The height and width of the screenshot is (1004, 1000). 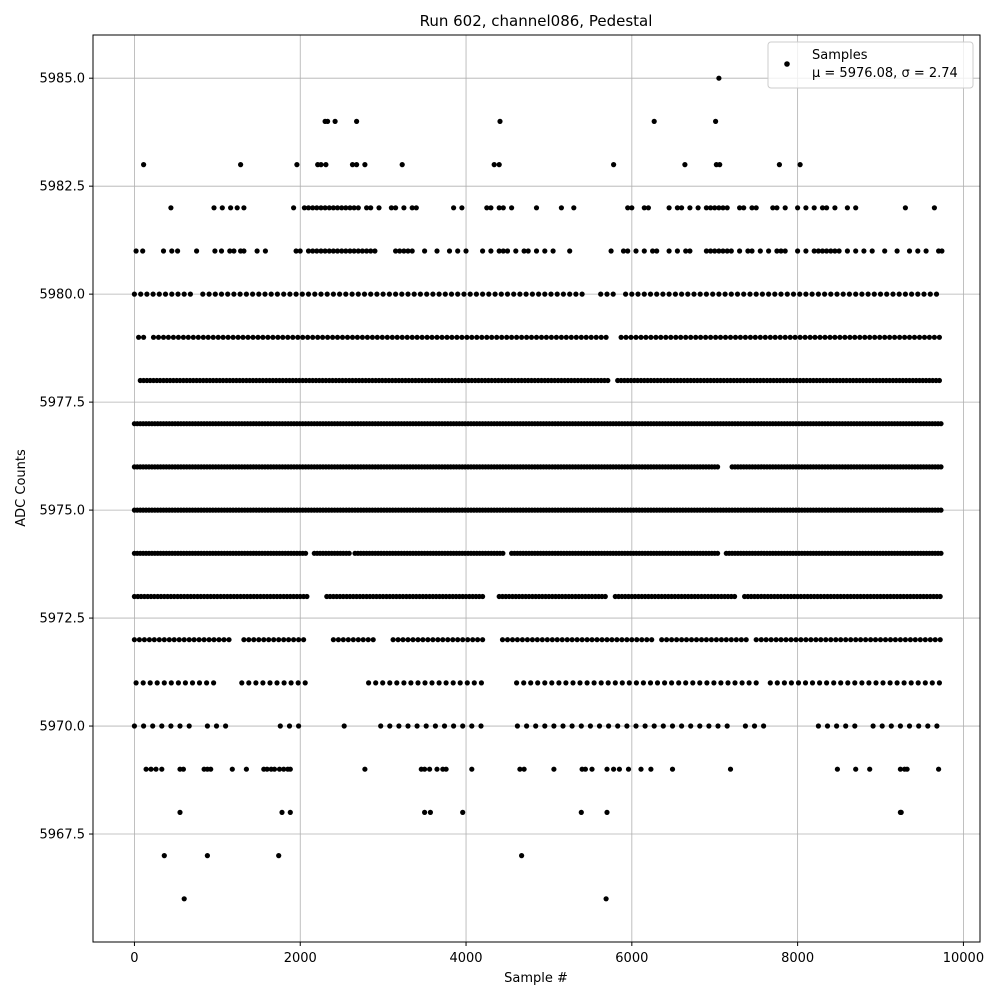 What do you see at coordinates (63, 295) in the screenshot?
I see `y-tick-label: 5980.0` at bounding box center [63, 295].